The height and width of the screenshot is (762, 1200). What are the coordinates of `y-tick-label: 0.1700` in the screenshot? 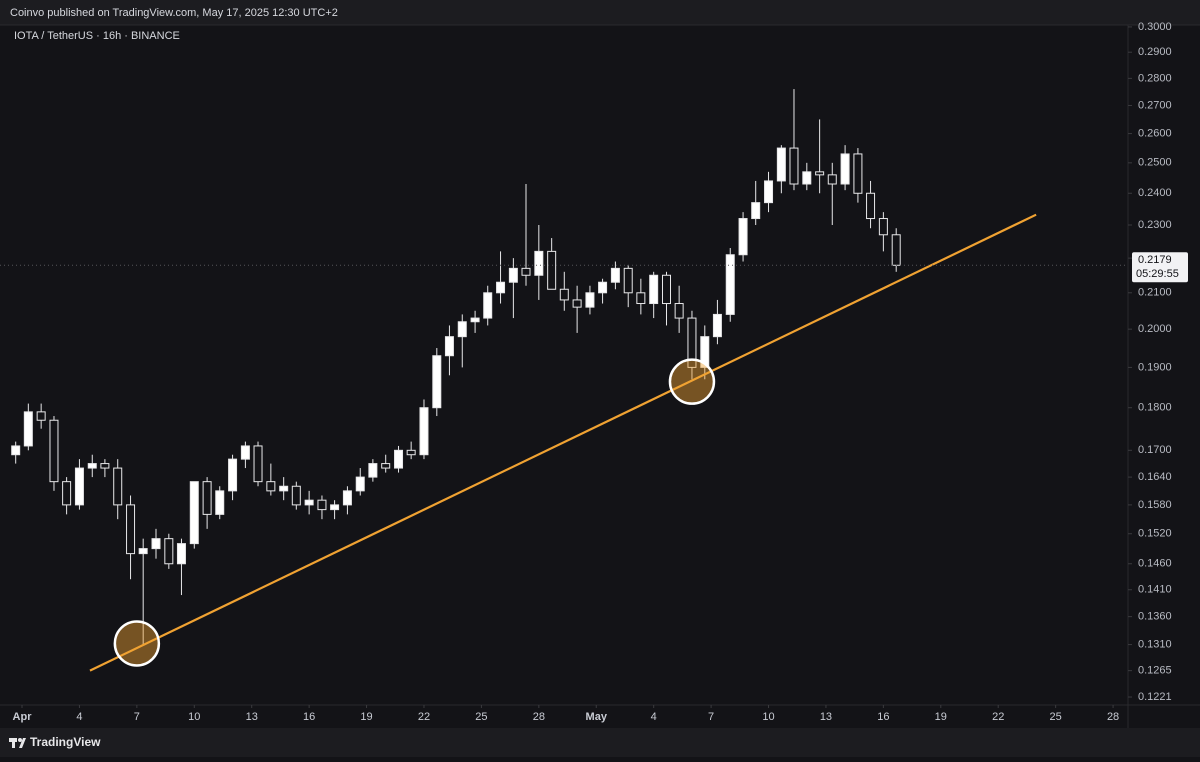 It's located at (1155, 450).